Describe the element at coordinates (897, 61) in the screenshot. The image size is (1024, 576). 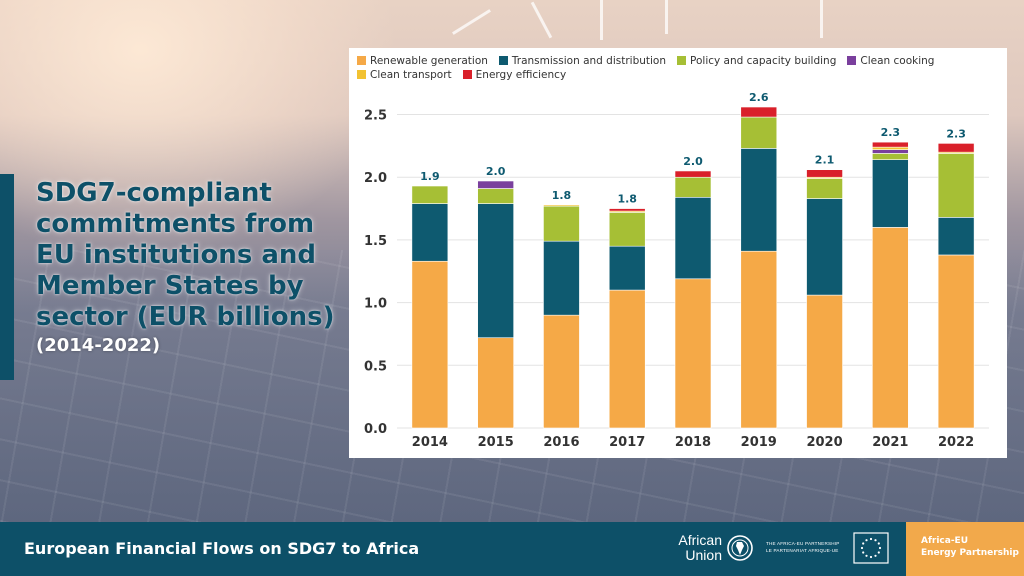
I see `legend-label: Clean cooking` at that location.